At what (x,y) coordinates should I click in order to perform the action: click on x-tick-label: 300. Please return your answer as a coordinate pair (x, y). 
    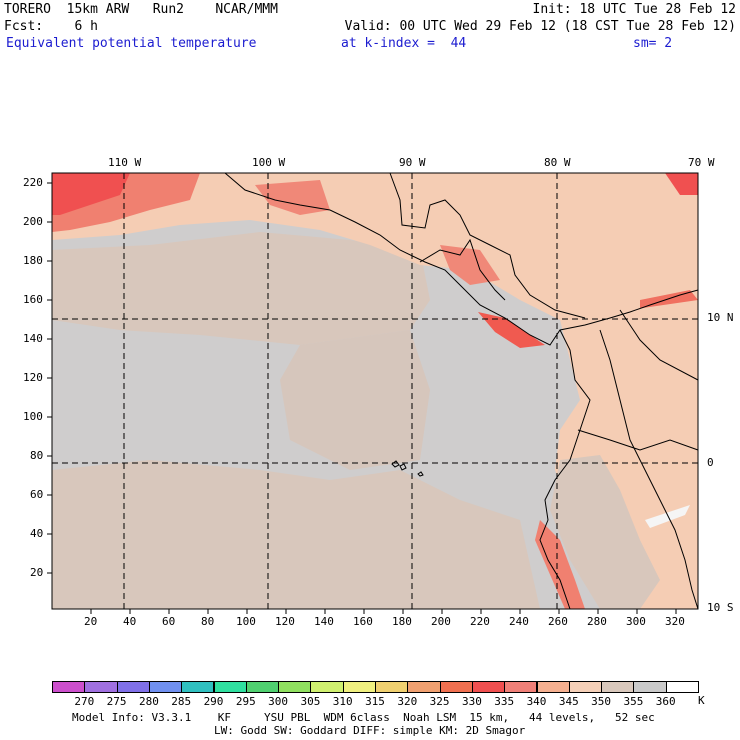
    Looking at the image, I should click on (636, 621).